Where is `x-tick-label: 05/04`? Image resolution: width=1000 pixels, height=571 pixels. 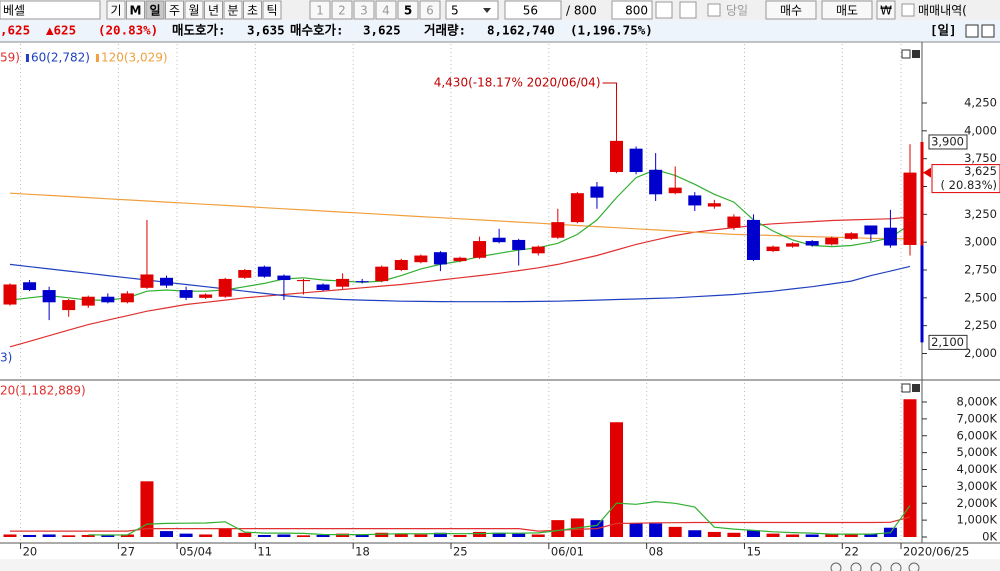 x-tick-label: 05/04 is located at coordinates (195, 552).